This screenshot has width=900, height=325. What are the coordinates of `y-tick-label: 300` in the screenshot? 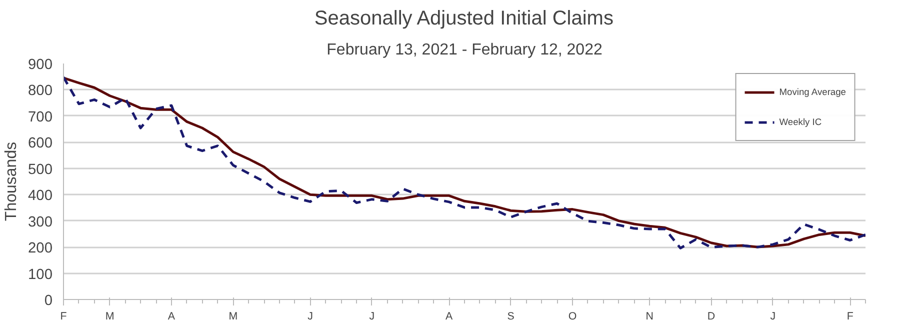 It's located at (40, 222).